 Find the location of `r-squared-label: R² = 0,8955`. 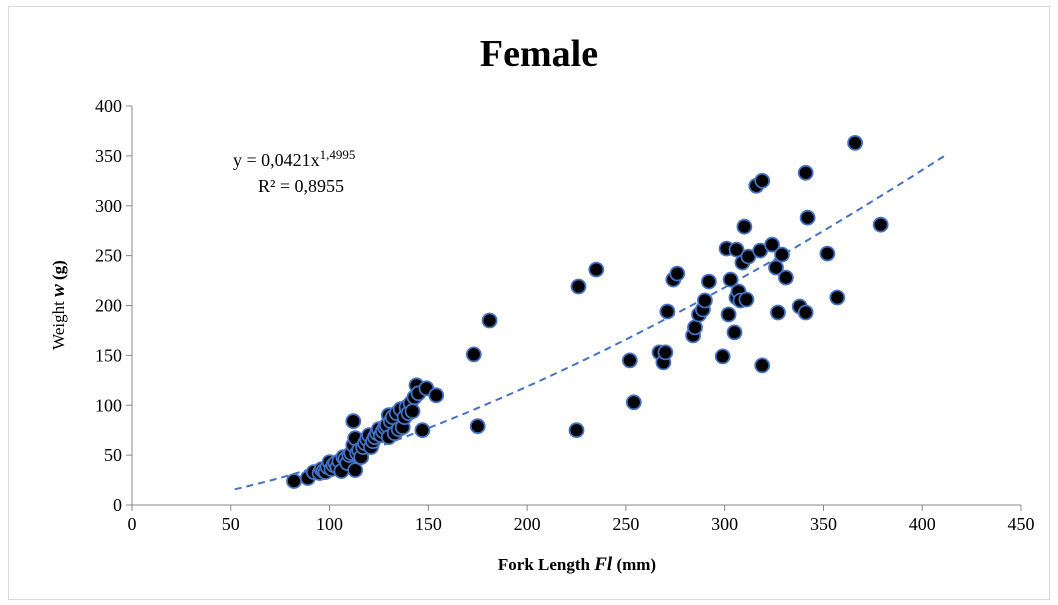

r-squared-label: R² = 0,8955 is located at coordinates (301, 186).